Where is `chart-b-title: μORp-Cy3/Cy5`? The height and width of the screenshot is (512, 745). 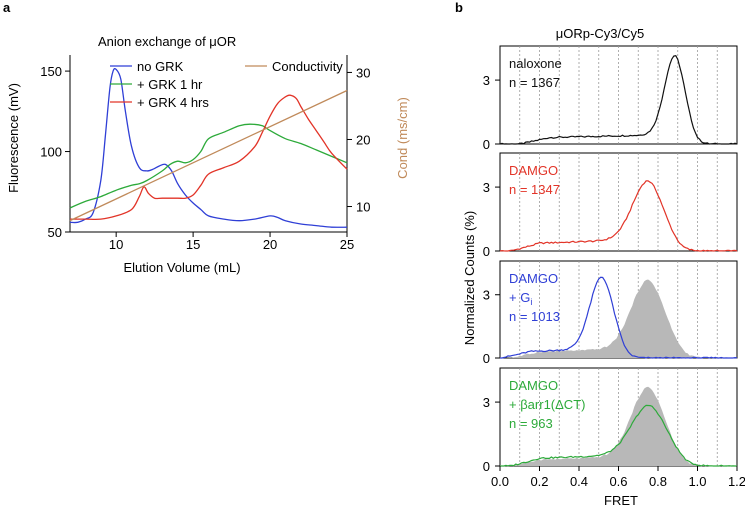 chart-b-title: μORp-Cy3/Cy5 is located at coordinates (600, 33).